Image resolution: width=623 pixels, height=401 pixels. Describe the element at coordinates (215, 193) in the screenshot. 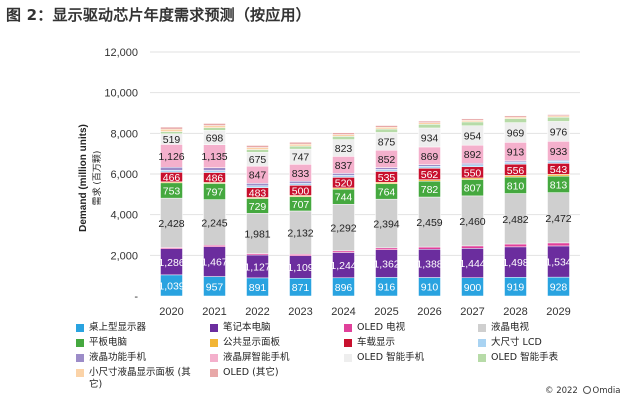

I see `data-label: 797` at that location.